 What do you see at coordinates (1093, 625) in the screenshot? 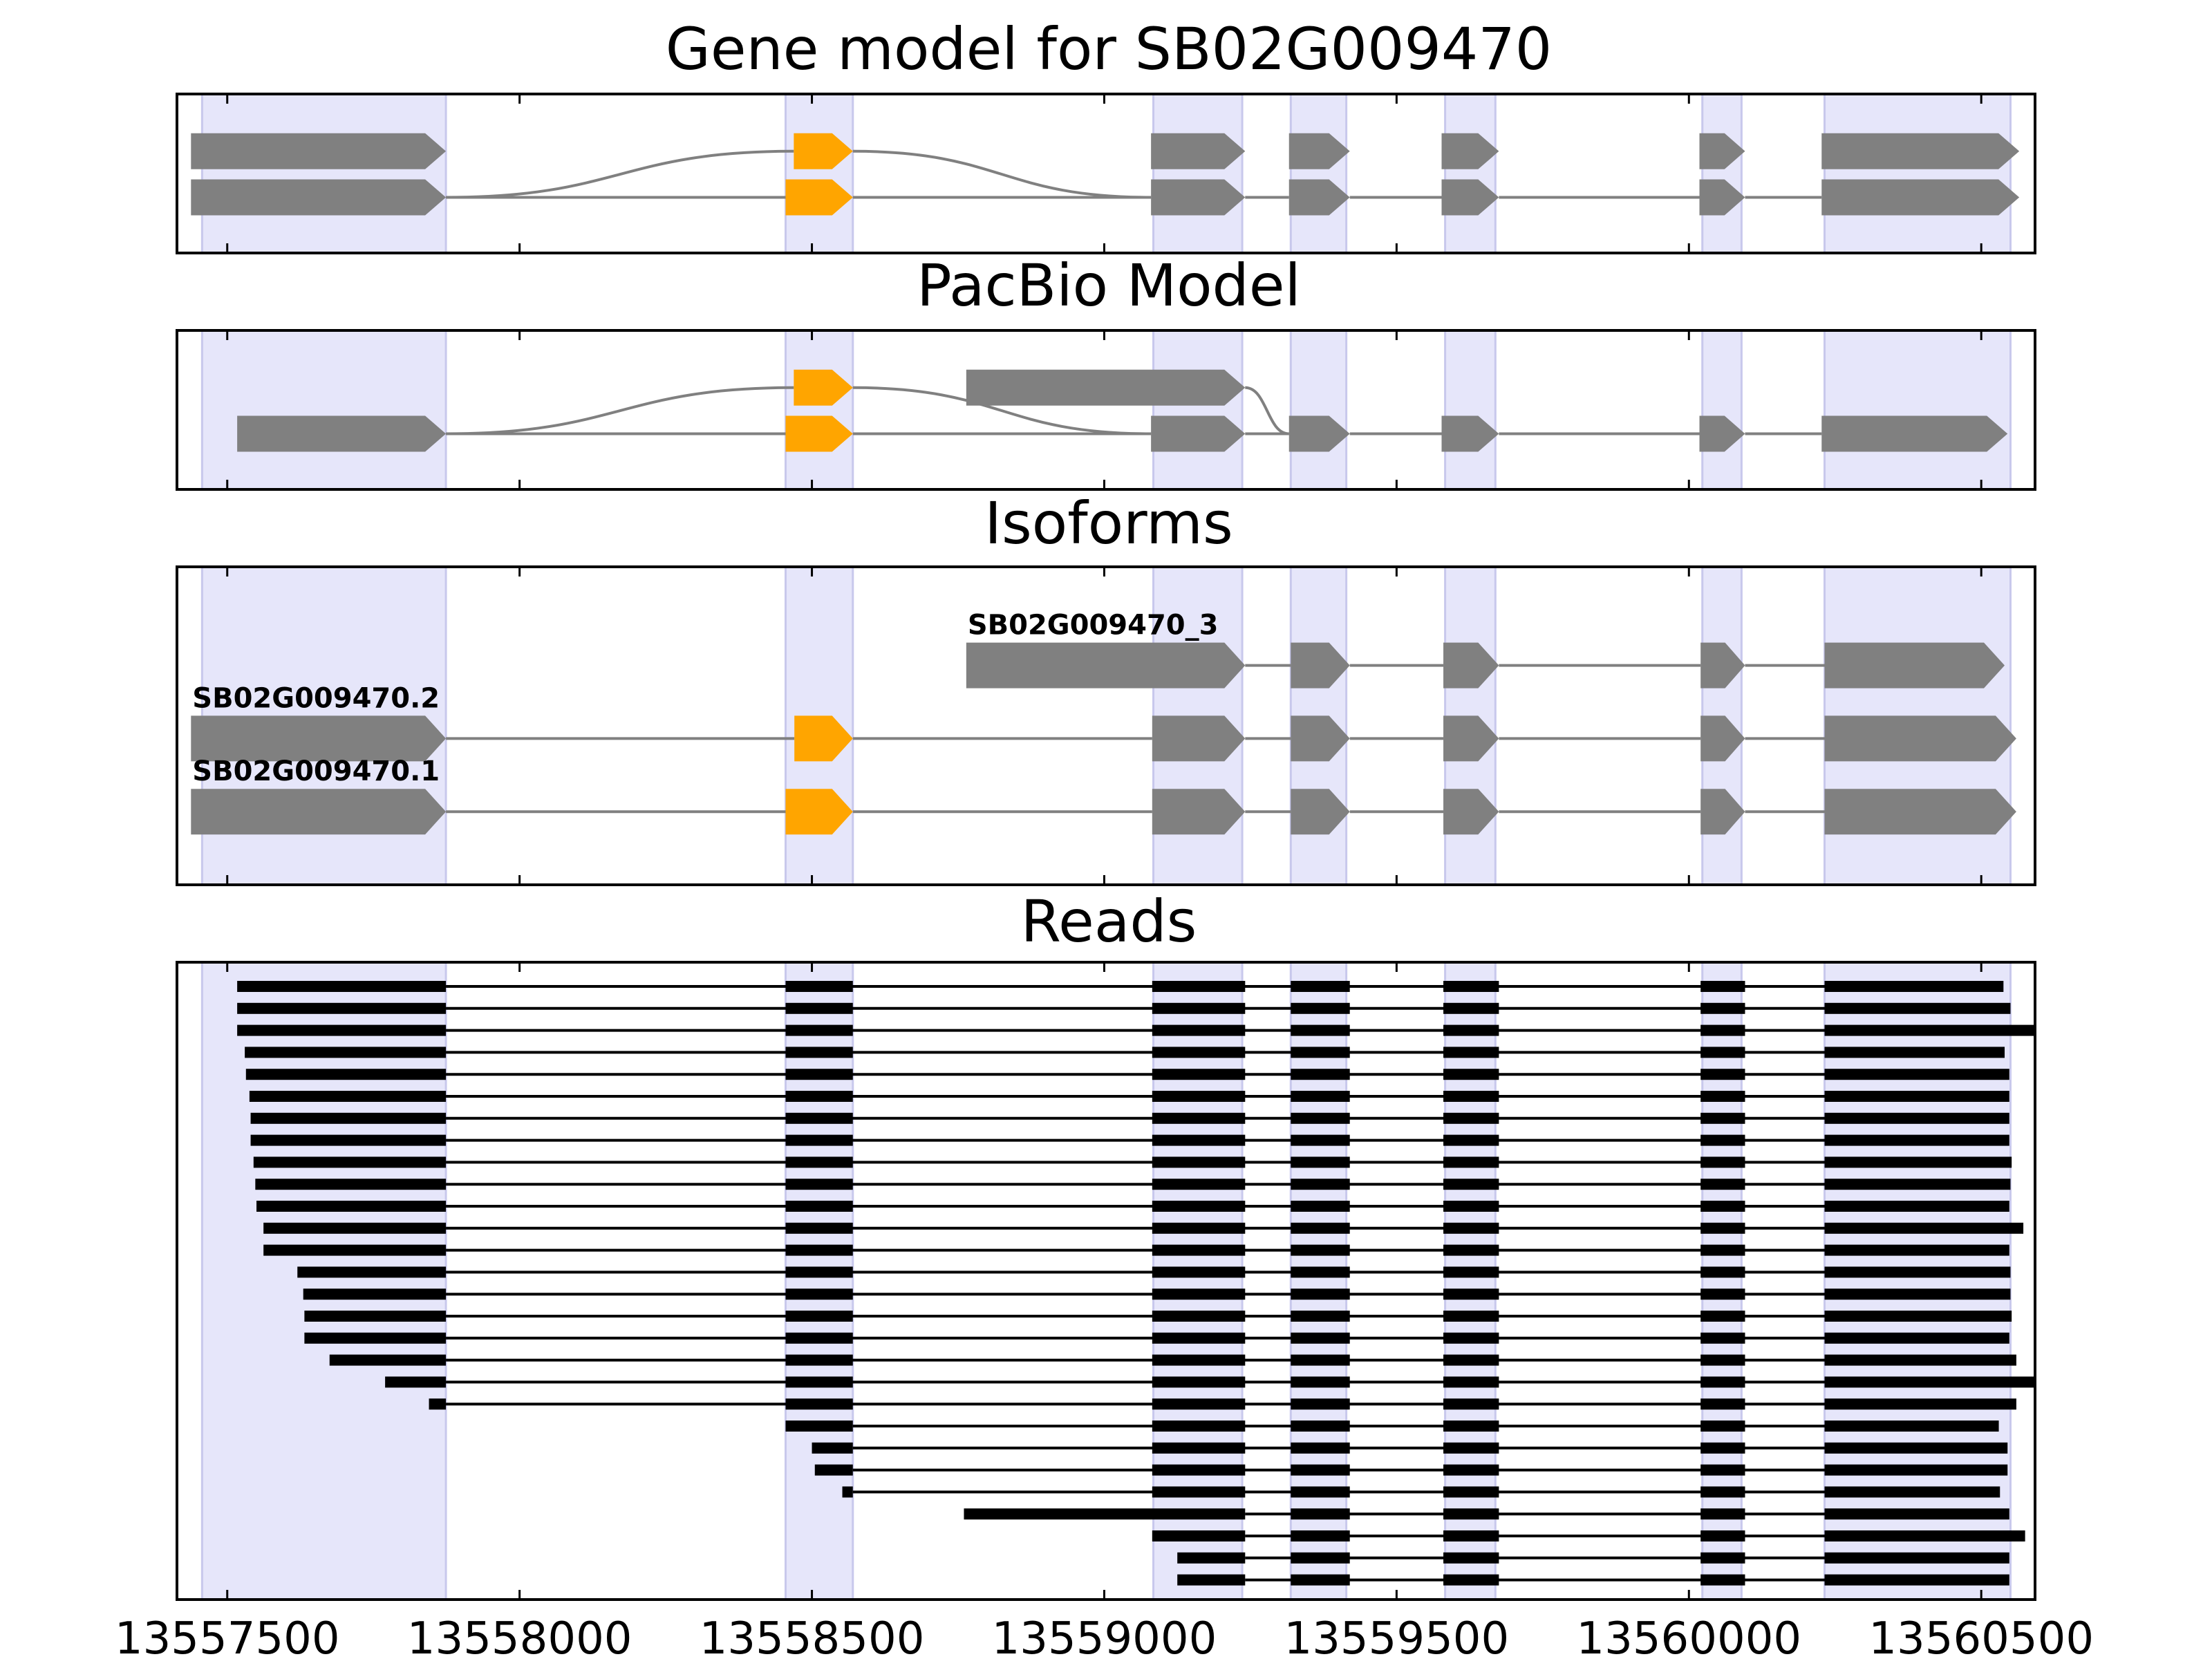
I see `isoform-label-1: SB02G009470_3` at bounding box center [1093, 625].